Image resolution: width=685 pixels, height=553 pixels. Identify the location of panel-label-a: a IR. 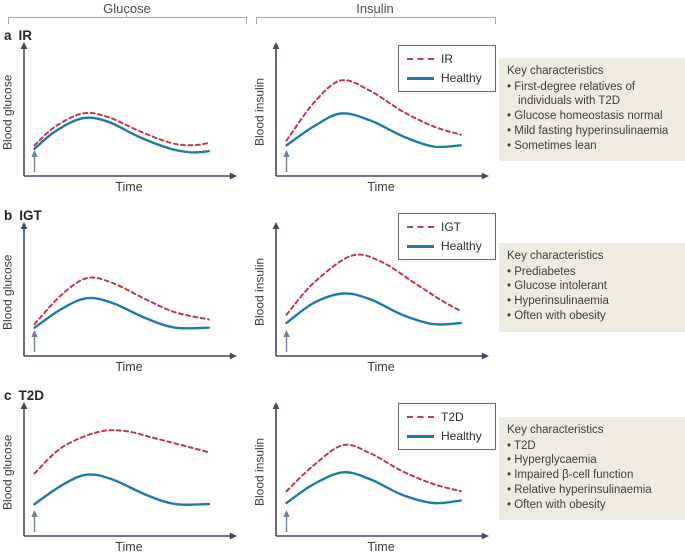
(18, 35).